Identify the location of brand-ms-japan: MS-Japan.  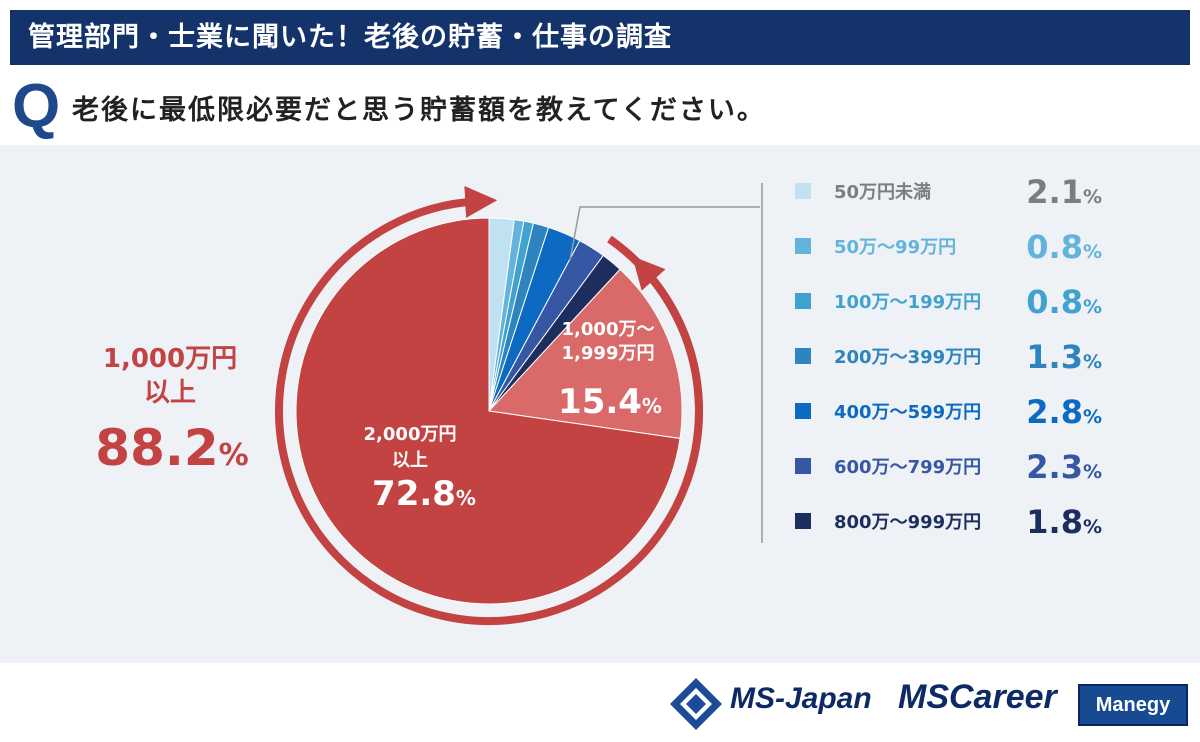
(801, 698).